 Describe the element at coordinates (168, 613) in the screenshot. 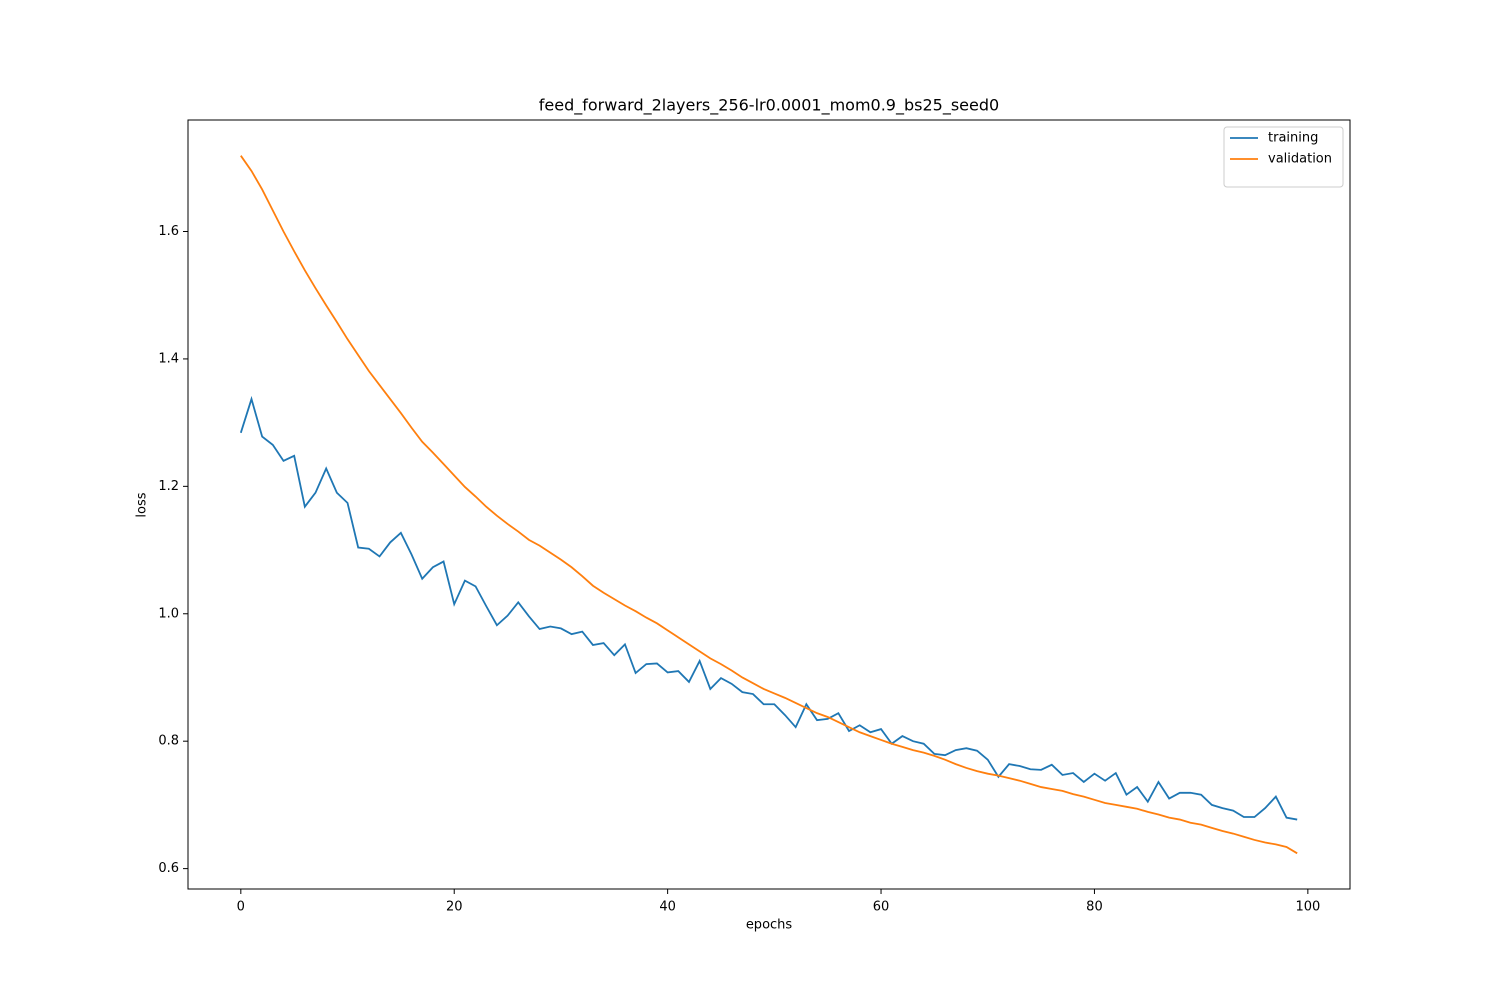

I see `y-tick-label: 1.0` at that location.